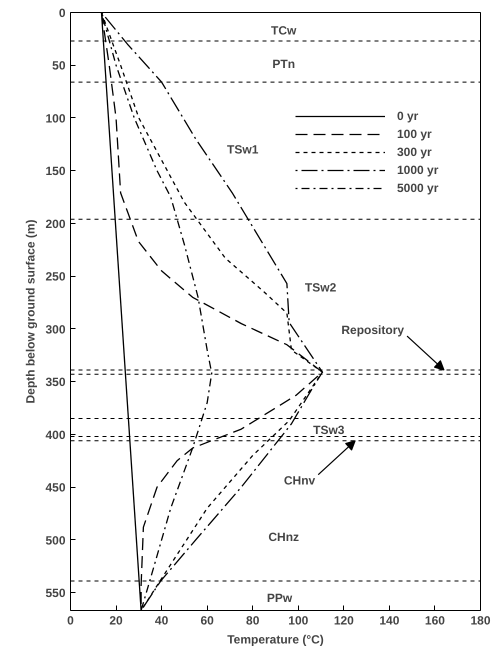 This screenshot has width=499, height=671. Describe the element at coordinates (300, 481) in the screenshot. I see `annotation: CHnv` at that location.